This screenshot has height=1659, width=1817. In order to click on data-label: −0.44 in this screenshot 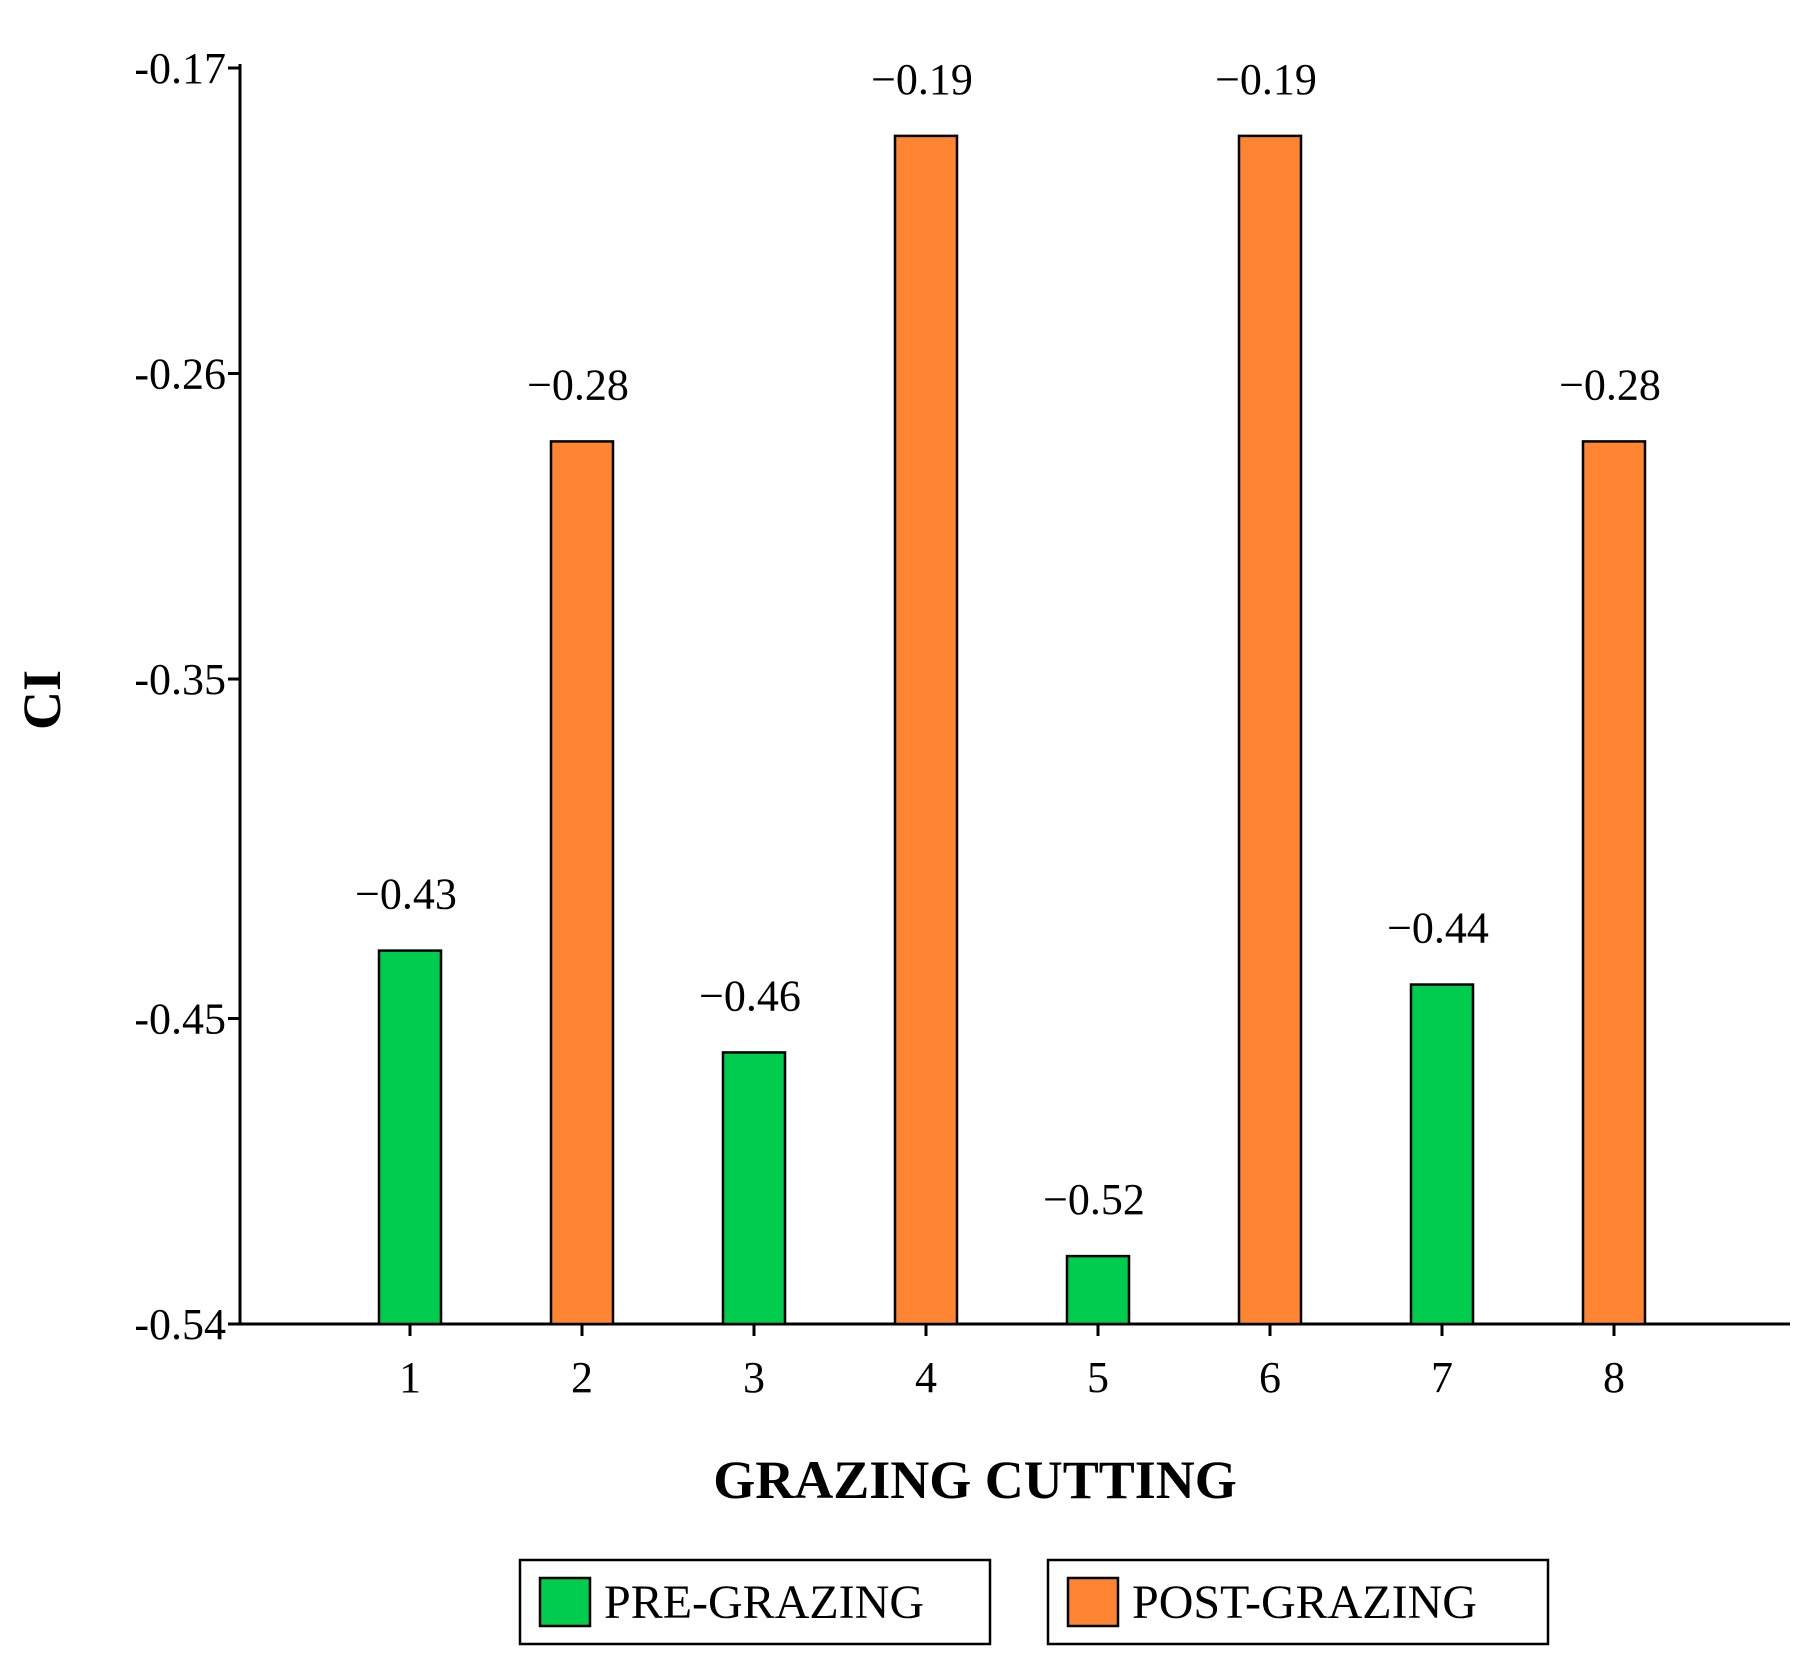, I will do `click(1438, 928)`.